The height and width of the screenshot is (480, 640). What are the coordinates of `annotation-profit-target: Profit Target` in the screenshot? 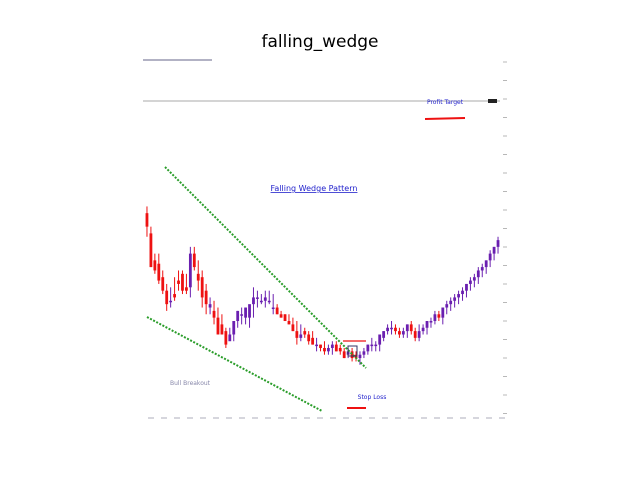 It's located at (445, 102).